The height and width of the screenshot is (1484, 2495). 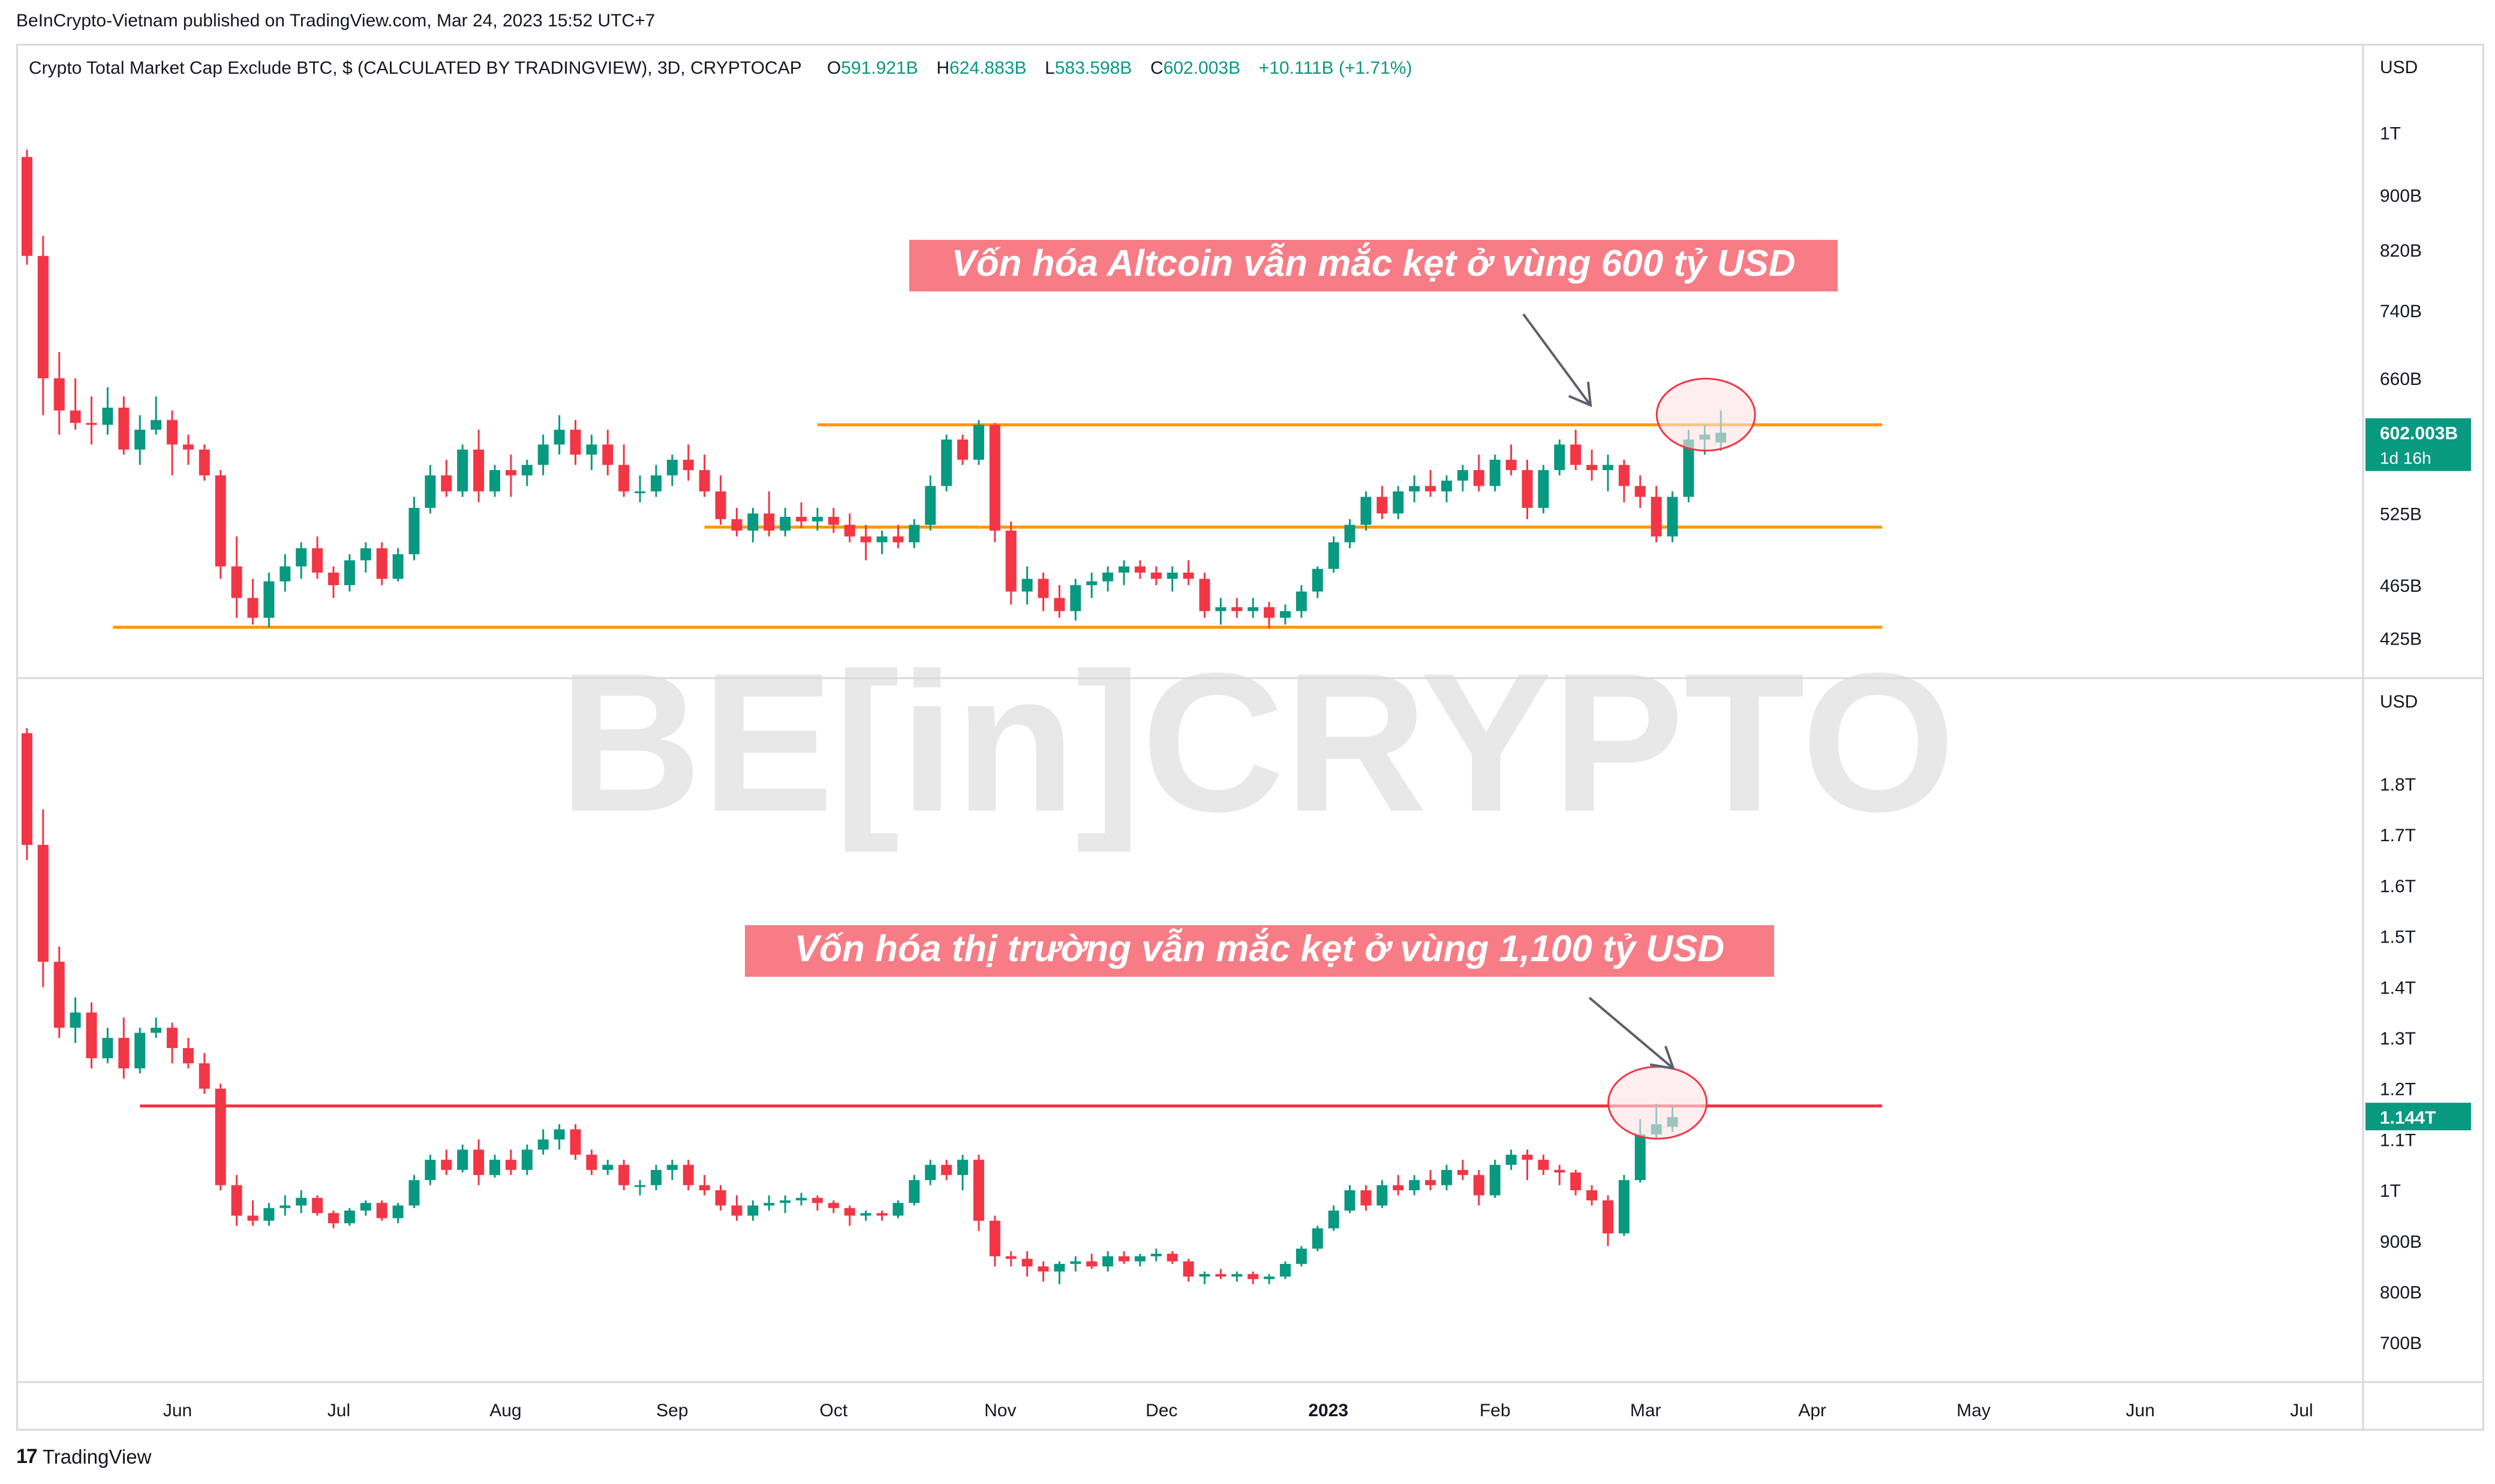 What do you see at coordinates (1050, 68) in the screenshot?
I see `low-label: L` at bounding box center [1050, 68].